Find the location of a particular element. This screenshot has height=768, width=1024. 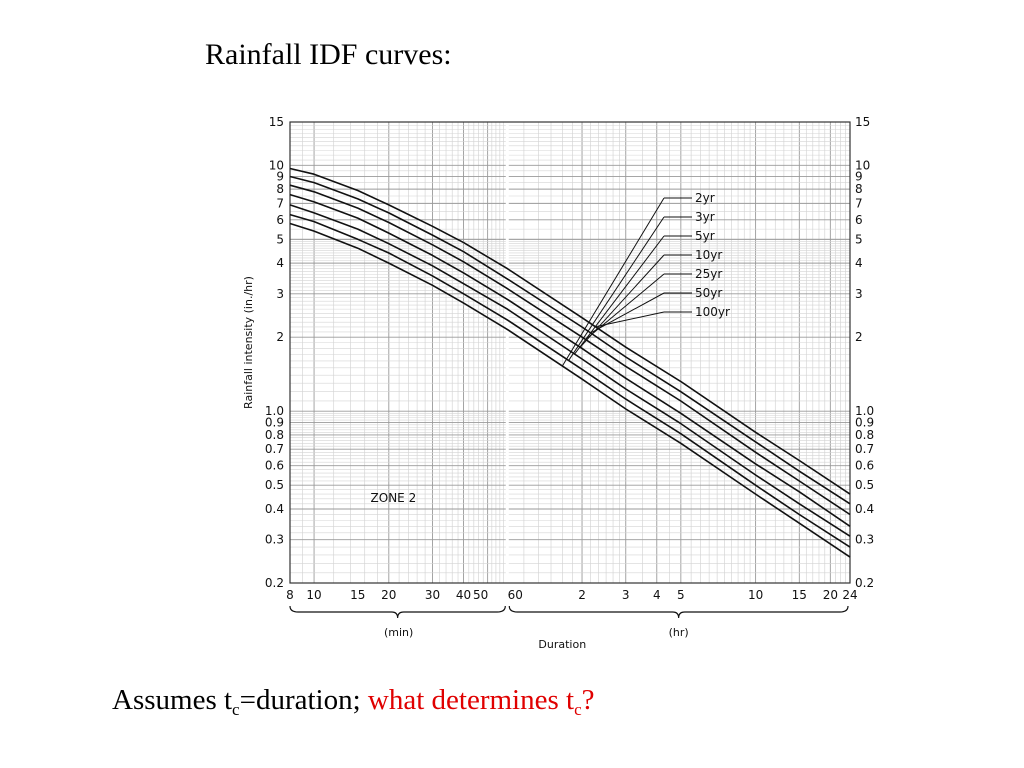

y-tick-label-left: 2 is located at coordinates (280, 337).